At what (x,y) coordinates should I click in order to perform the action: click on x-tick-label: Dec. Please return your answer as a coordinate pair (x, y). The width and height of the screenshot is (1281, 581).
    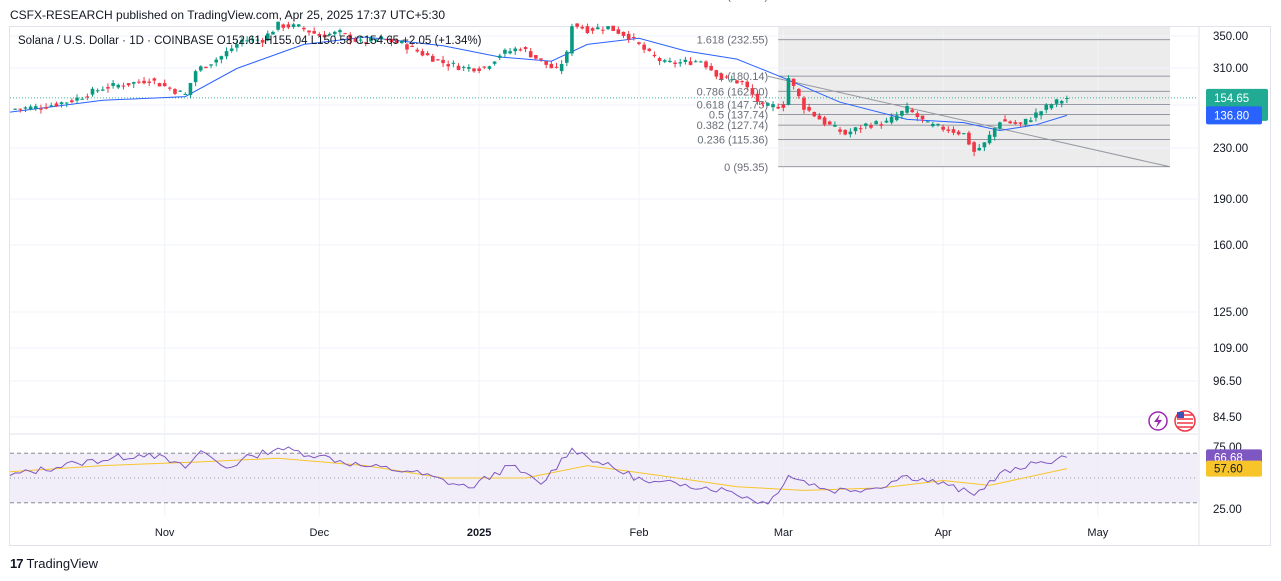
    Looking at the image, I should click on (320, 533).